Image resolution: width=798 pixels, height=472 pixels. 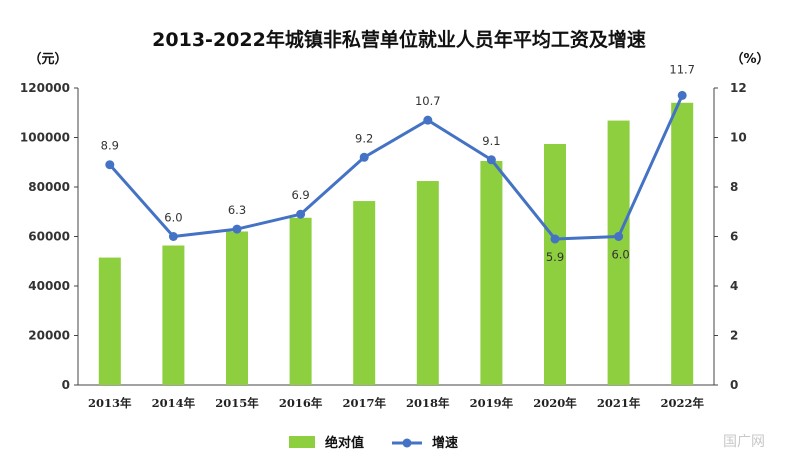 I want to click on left-tick-label: 20000, so click(x=49, y=336).